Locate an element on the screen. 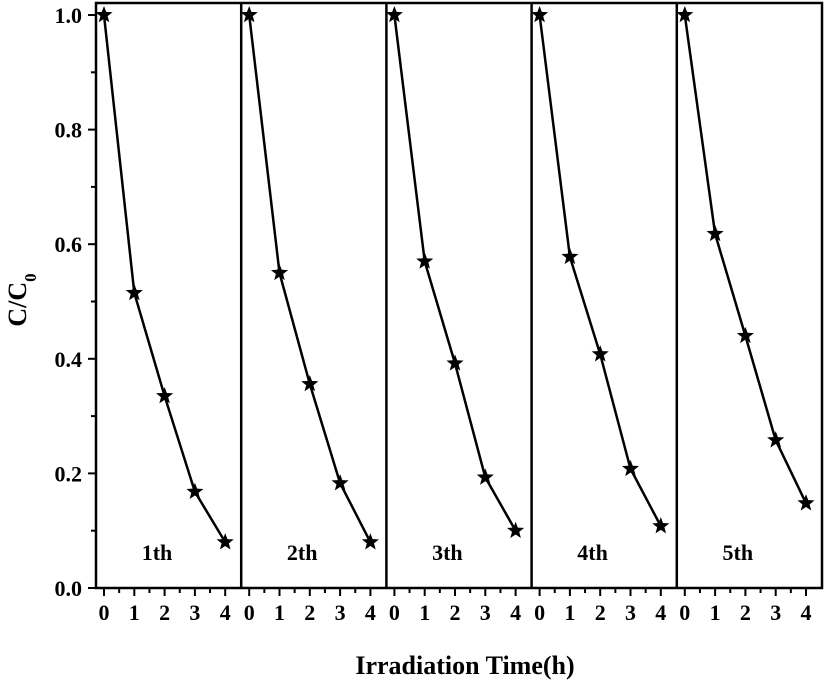 The width and height of the screenshot is (827, 687). y-axis: 0.0 0.2 0.4 0.6 0.8 1.0 is located at coordinates (75, 302).